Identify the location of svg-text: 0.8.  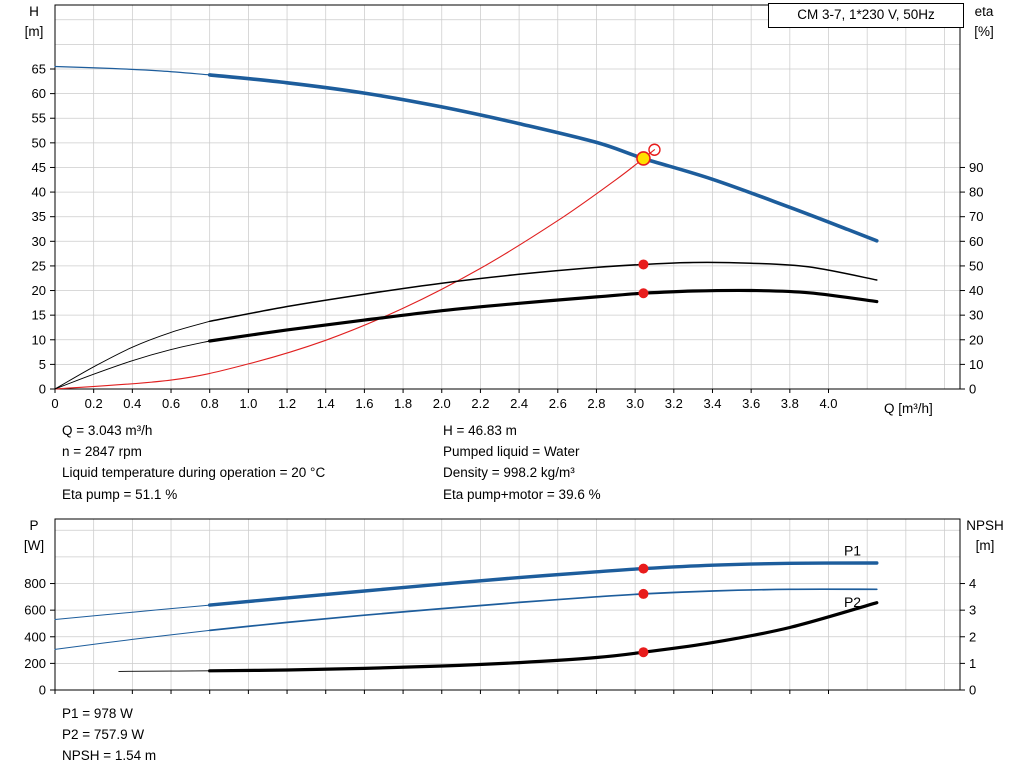
(210, 403).